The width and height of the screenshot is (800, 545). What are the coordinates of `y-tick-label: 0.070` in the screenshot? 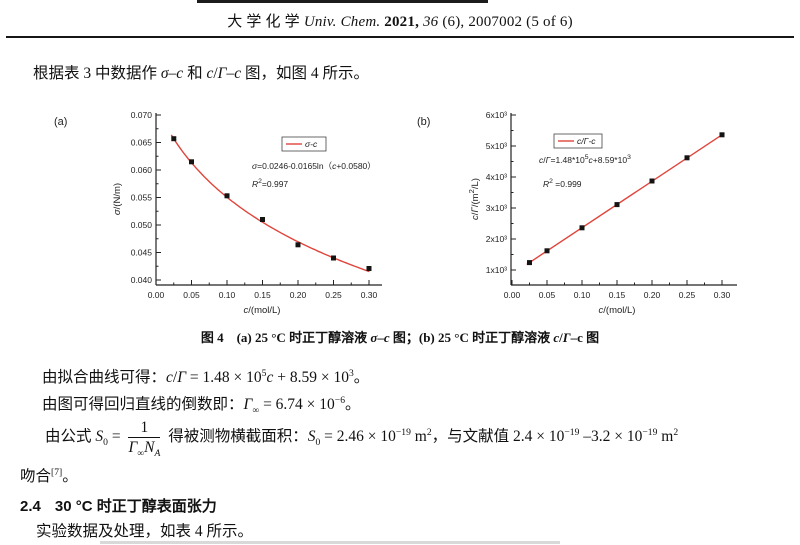 It's located at (142, 115).